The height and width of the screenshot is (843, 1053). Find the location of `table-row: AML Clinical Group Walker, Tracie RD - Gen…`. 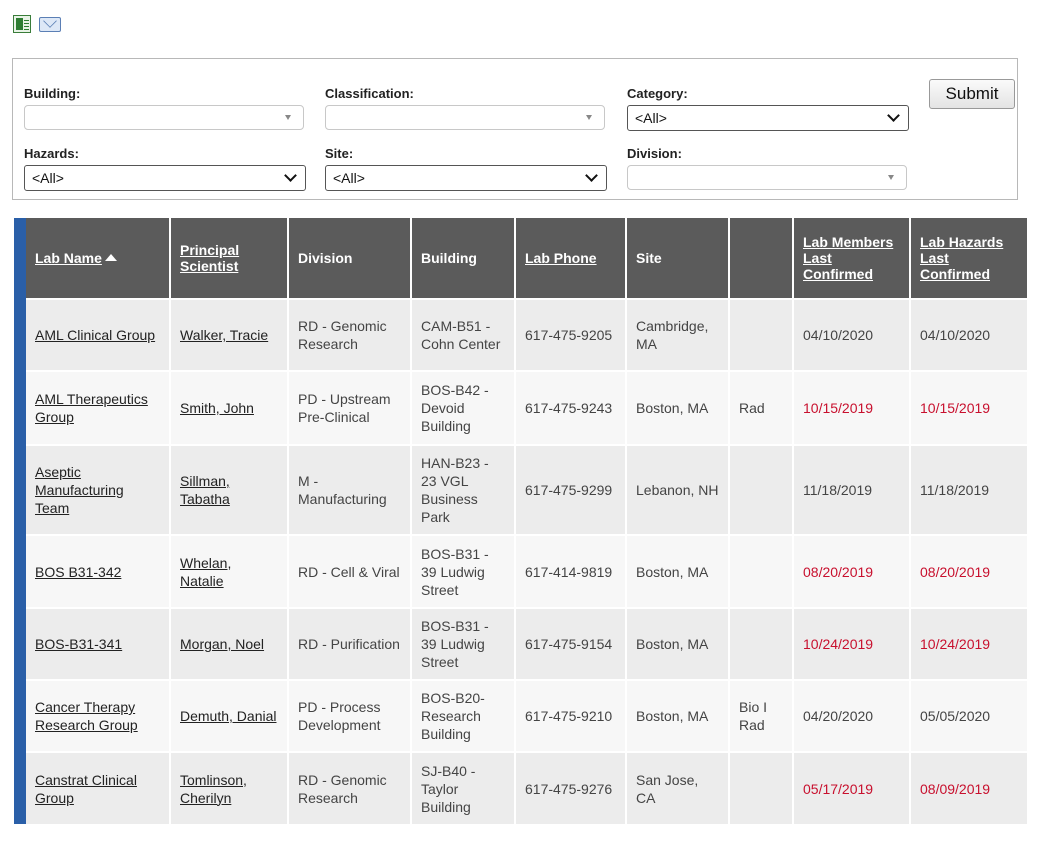

table-row: AML Clinical Group Walker, Tracie RD - Gen… is located at coordinates (527, 334).